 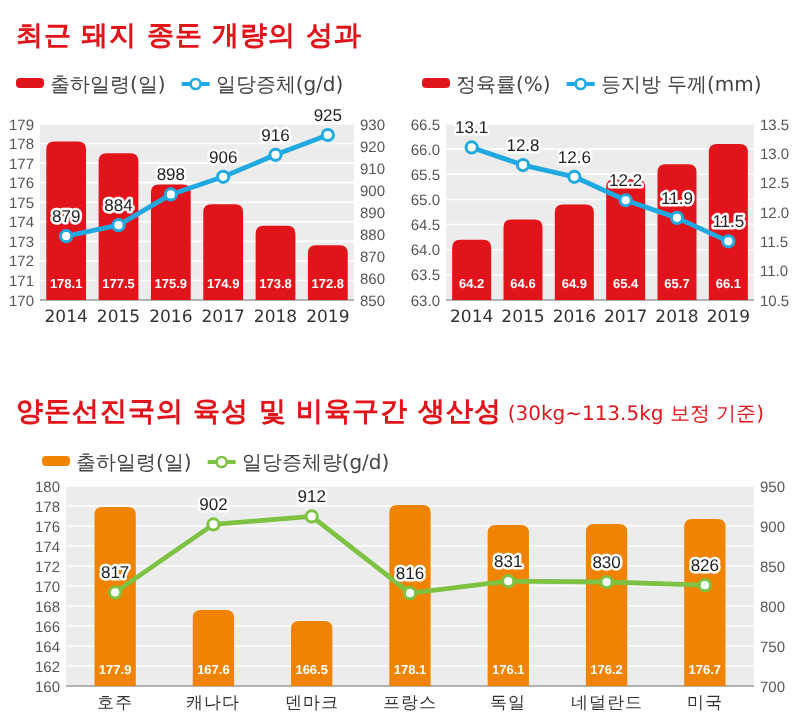 What do you see at coordinates (276, 134) in the screenshot?
I see `data-label: 916` at bounding box center [276, 134].